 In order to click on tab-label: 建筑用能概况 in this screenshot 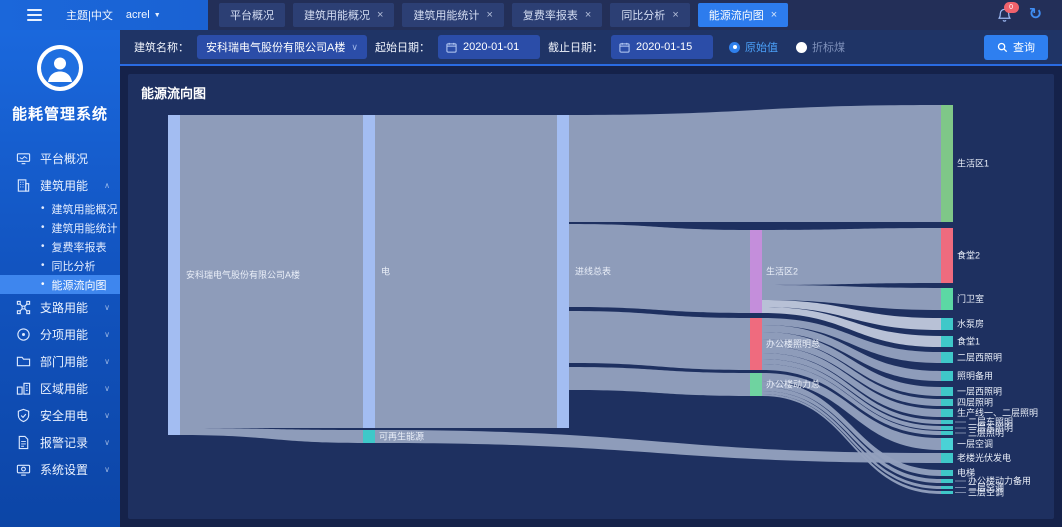, I will do `click(337, 16)`.